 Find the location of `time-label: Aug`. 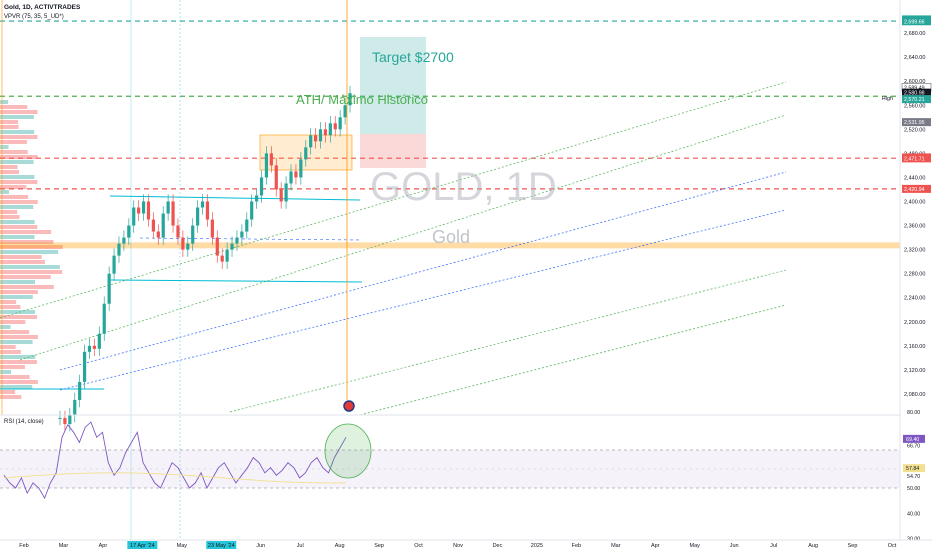

time-label: Aug is located at coordinates (813, 546).